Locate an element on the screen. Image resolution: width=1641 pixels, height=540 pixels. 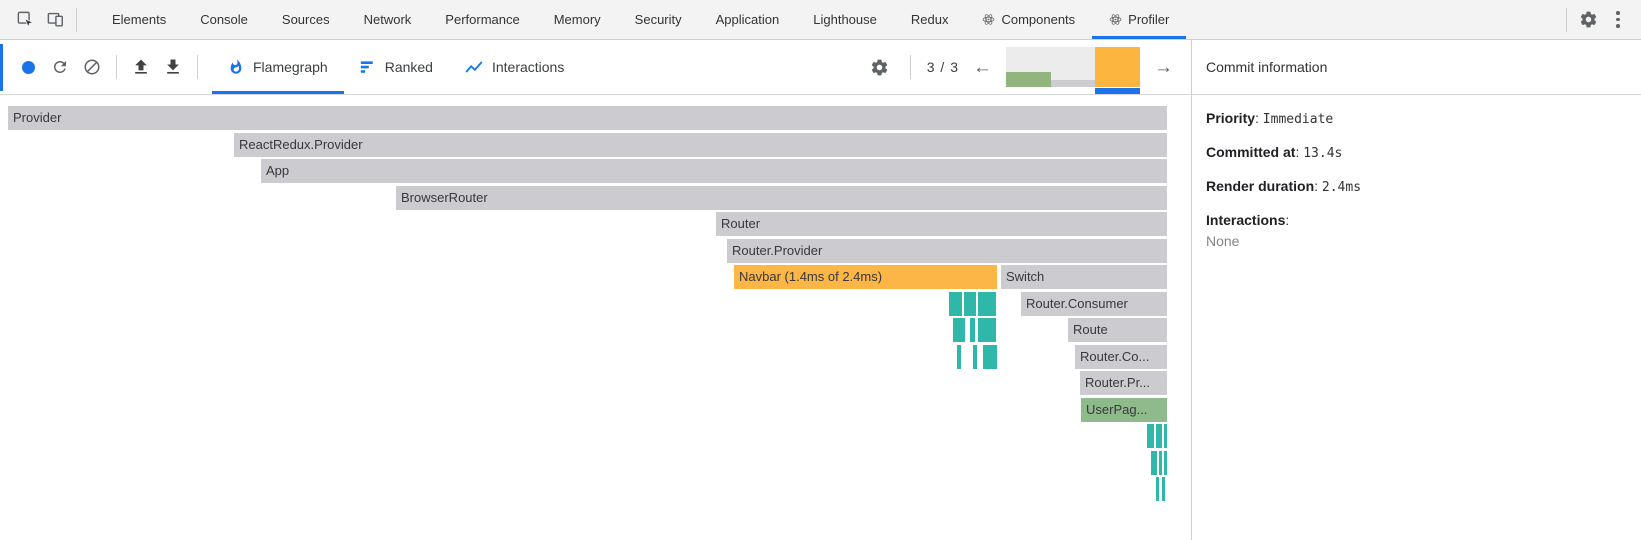
tab-bar-right-tools is located at coordinates (1600, 19).